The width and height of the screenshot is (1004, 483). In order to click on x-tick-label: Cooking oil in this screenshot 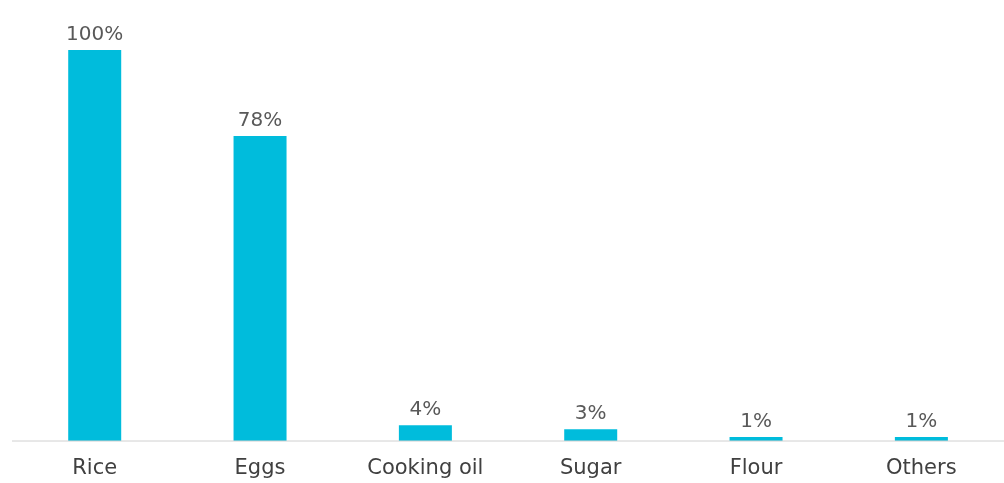, I will do `click(425, 466)`.